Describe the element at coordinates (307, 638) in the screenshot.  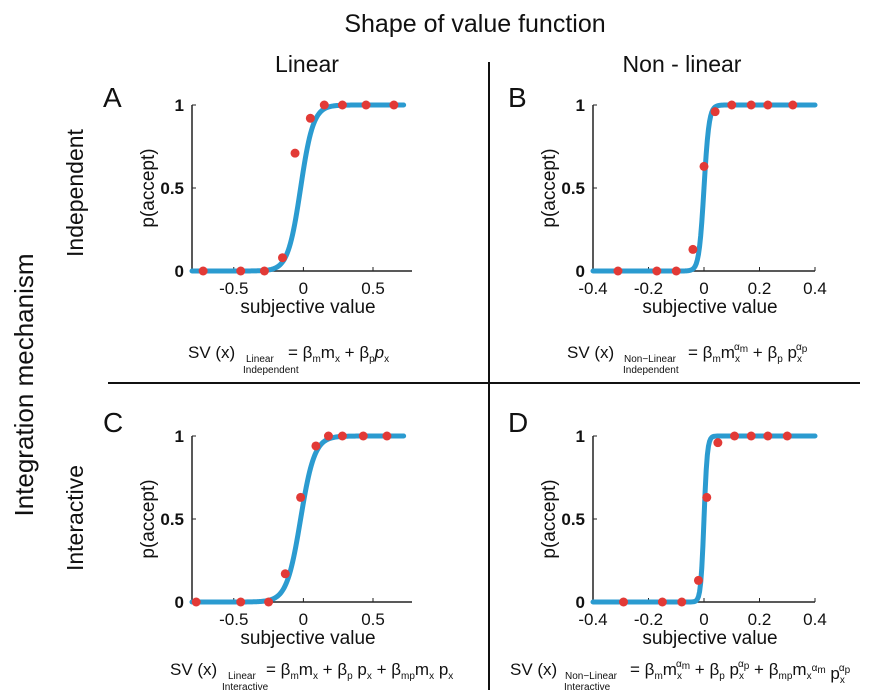
I see `x-axis-label-c: subjective value` at that location.